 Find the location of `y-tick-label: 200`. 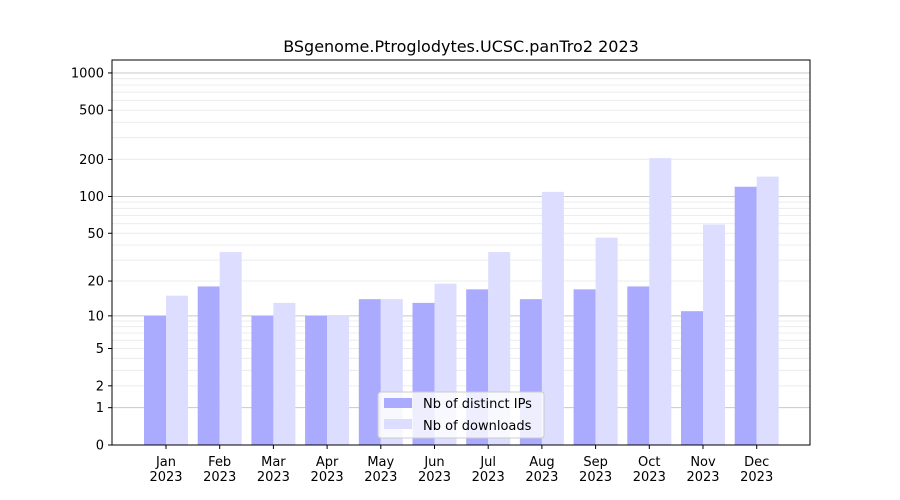

y-tick-label: 200 is located at coordinates (91, 160).